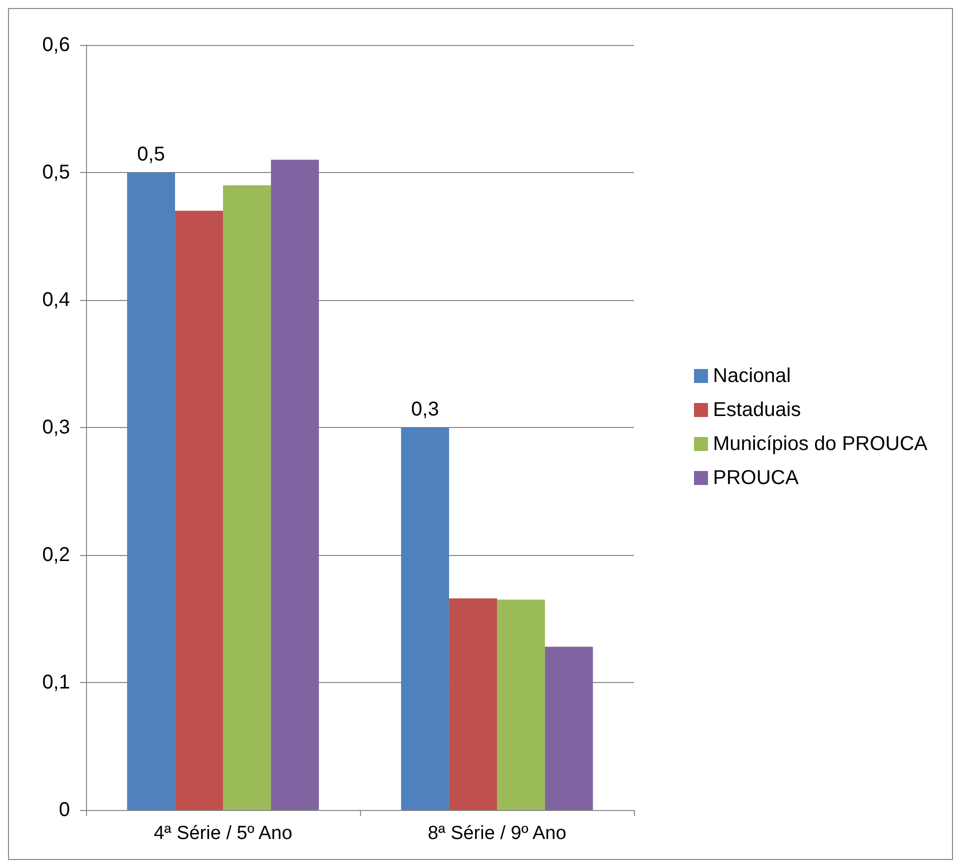 The width and height of the screenshot is (961, 868). I want to click on legend-label: Nacional, so click(752, 376).